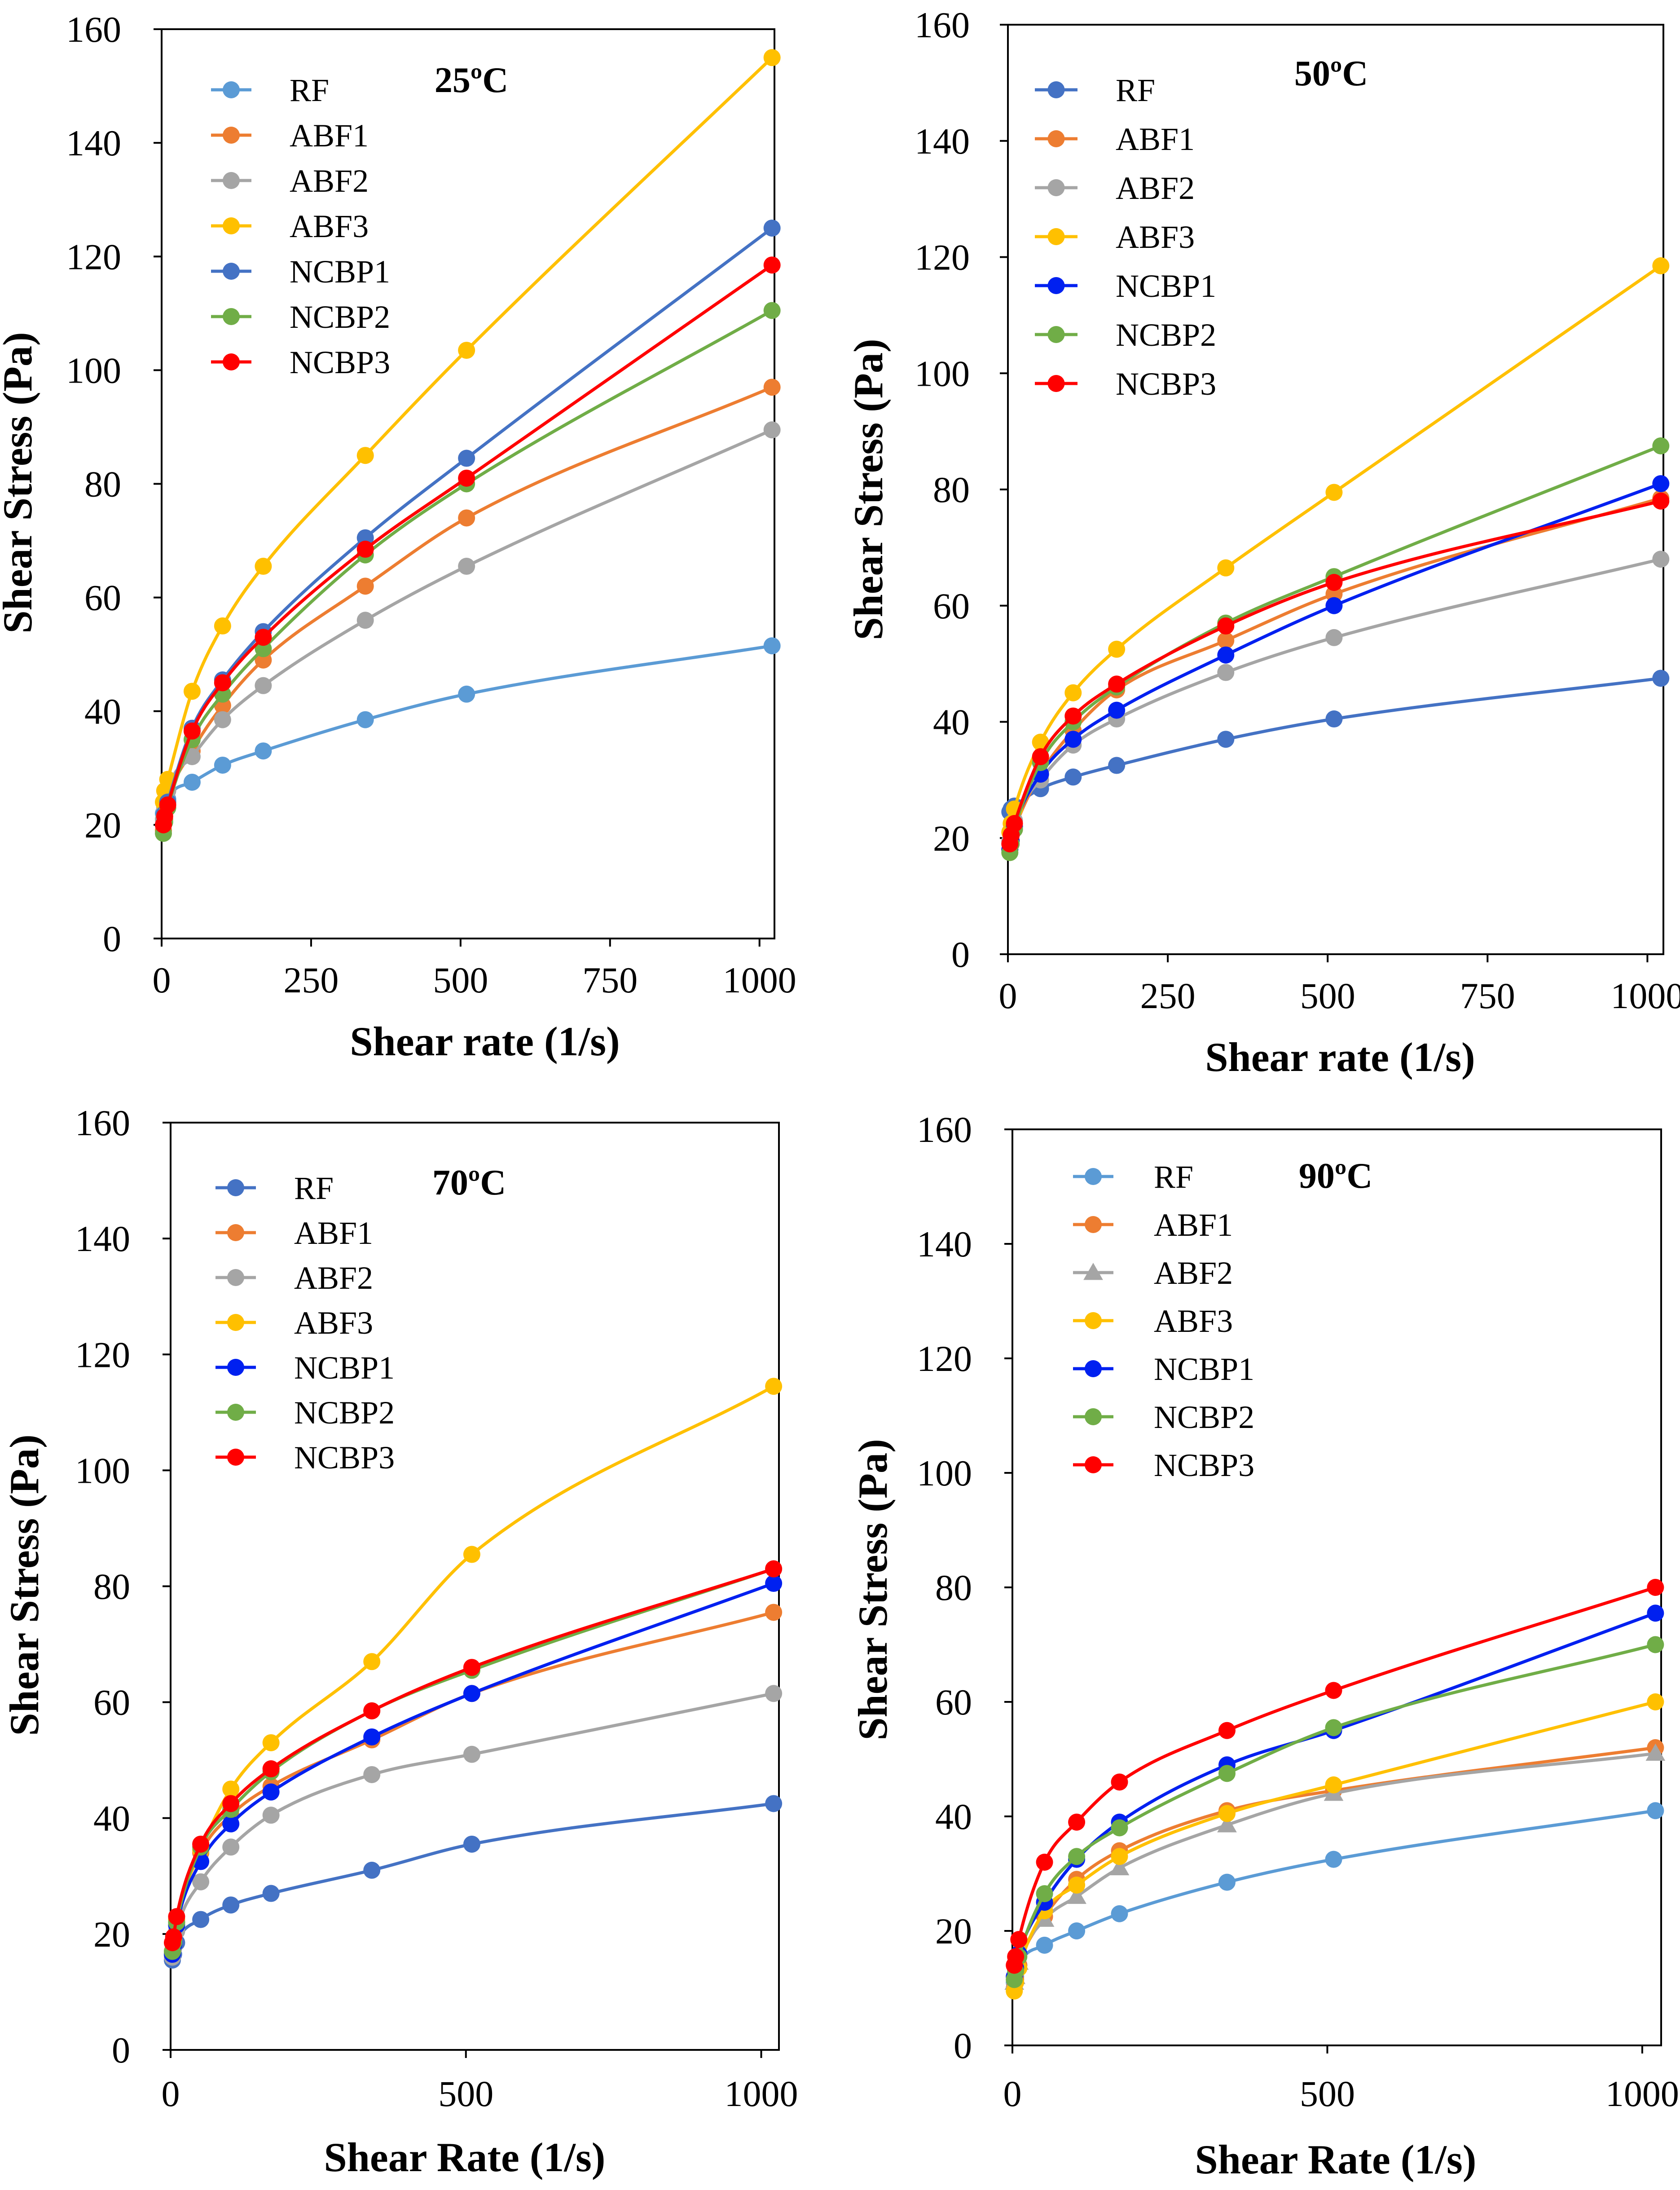 This screenshot has width=1680, height=2190. I want to click on y-tick-label: 160, so click(93, 29).